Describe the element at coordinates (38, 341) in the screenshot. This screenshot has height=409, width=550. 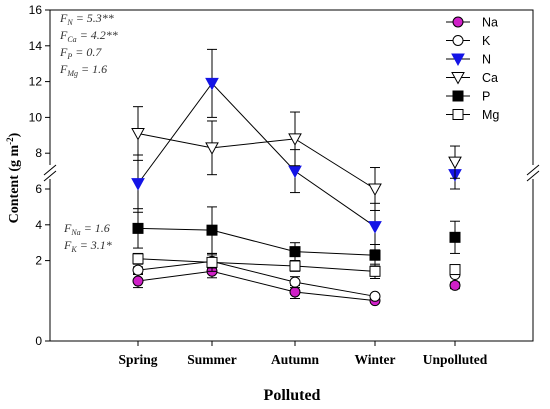
I see `y-tick-label: 0` at that location.